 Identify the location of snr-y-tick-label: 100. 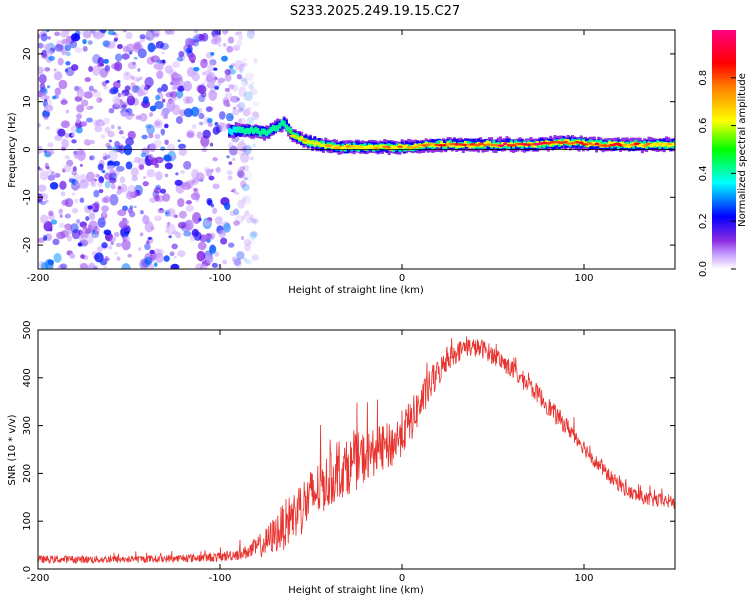
(27, 521).